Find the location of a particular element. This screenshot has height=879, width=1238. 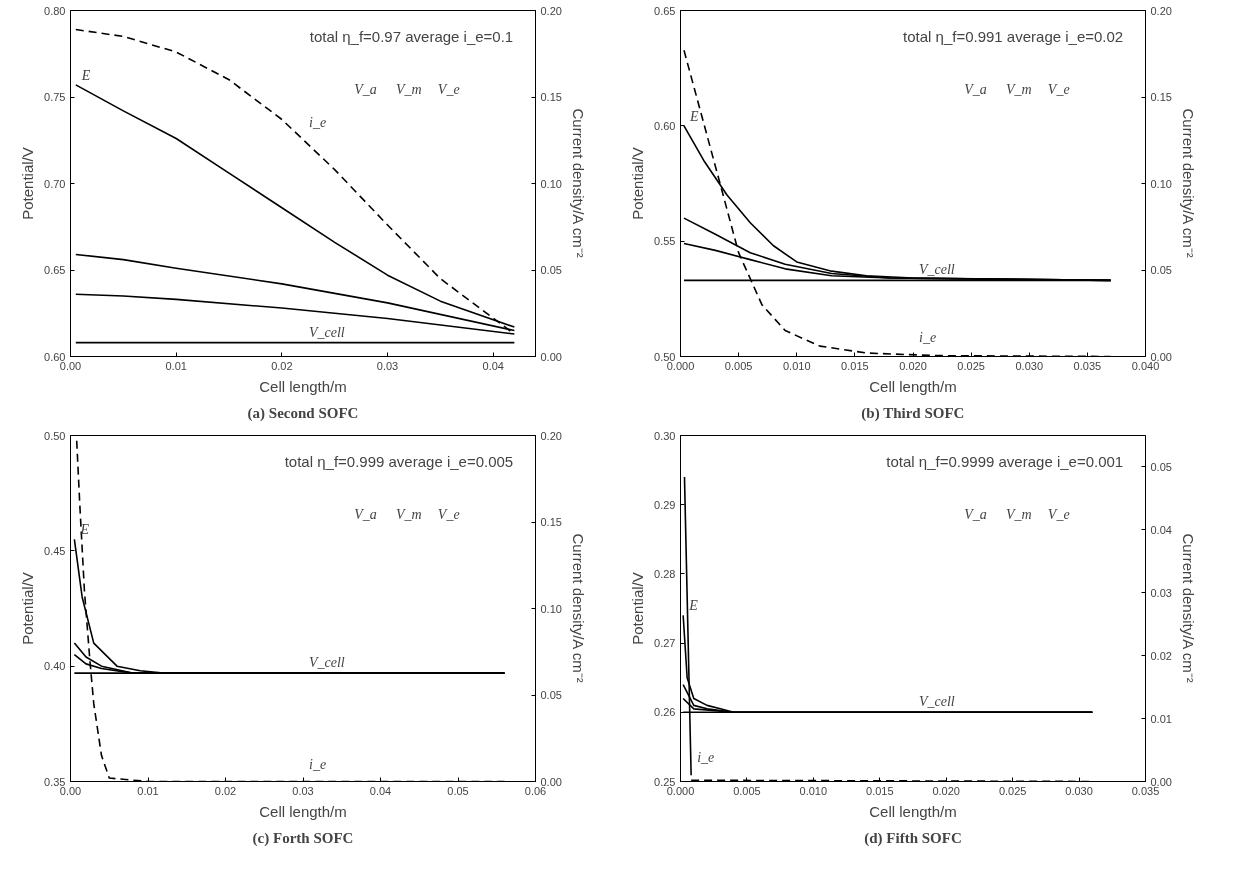

y-tick-label: 0.50 is located at coordinates (55, 435).